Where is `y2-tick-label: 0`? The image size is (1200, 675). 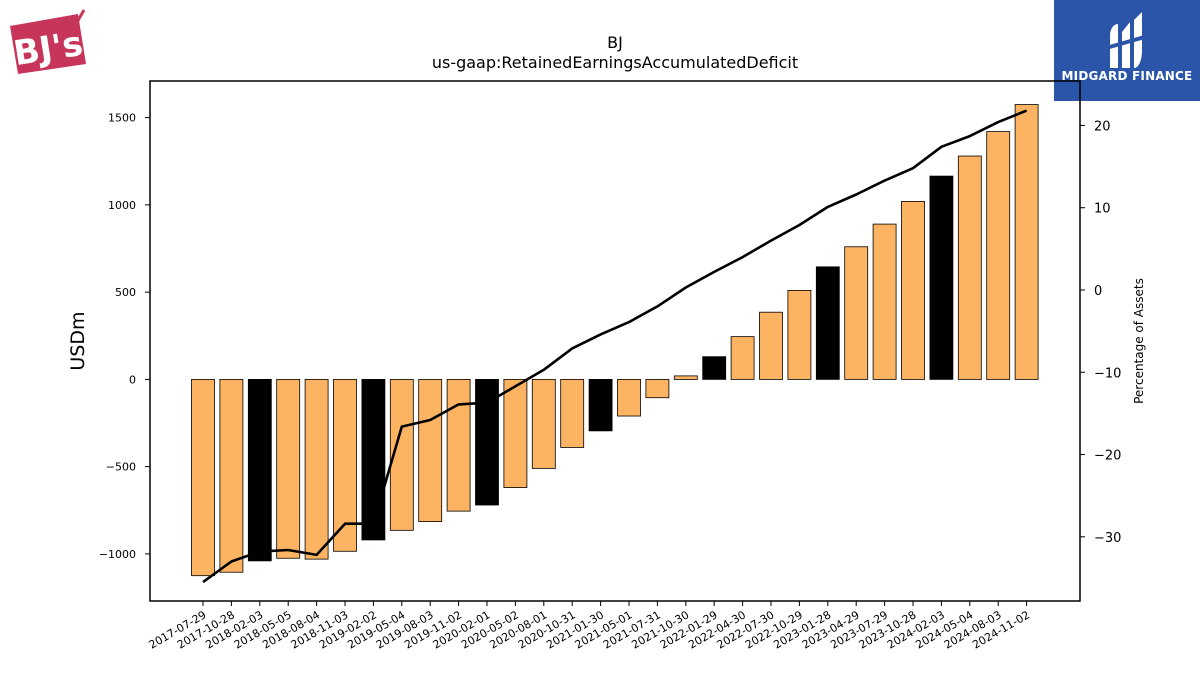
y2-tick-label: 0 is located at coordinates (1098, 291).